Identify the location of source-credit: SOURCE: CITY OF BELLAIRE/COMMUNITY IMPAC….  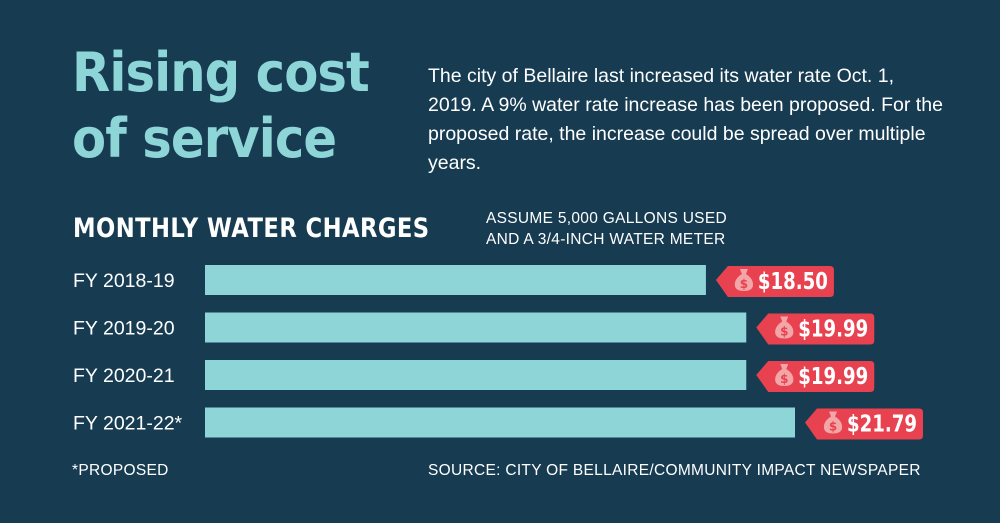
(674, 470).